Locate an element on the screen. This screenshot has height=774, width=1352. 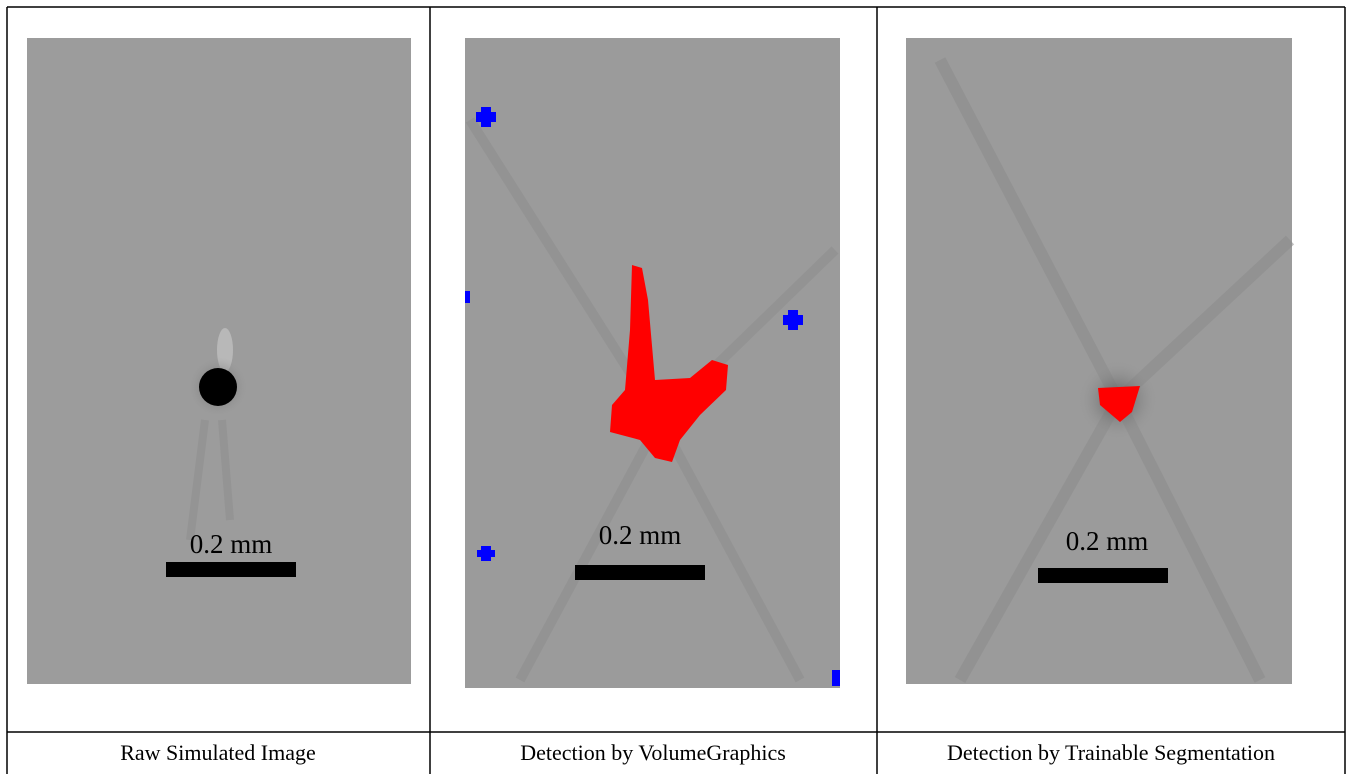
caption: Detection by VolumeGraphics is located at coordinates (653, 752).